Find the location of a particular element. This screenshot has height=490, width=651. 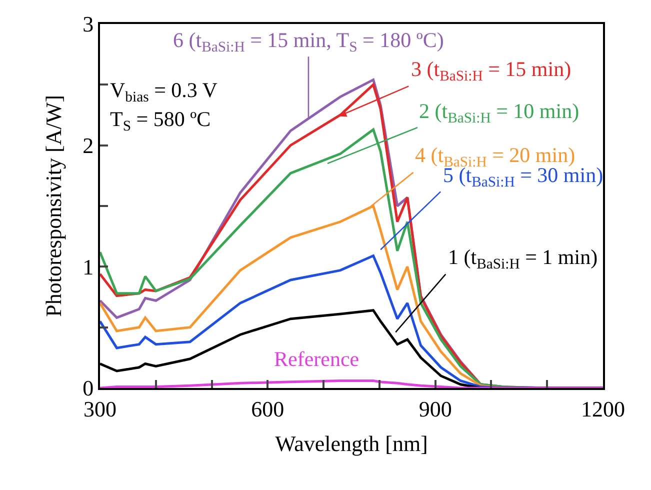

annotation: 3 (t$_{BaSi:H}$ = 15 min) is located at coordinates (491, 70).